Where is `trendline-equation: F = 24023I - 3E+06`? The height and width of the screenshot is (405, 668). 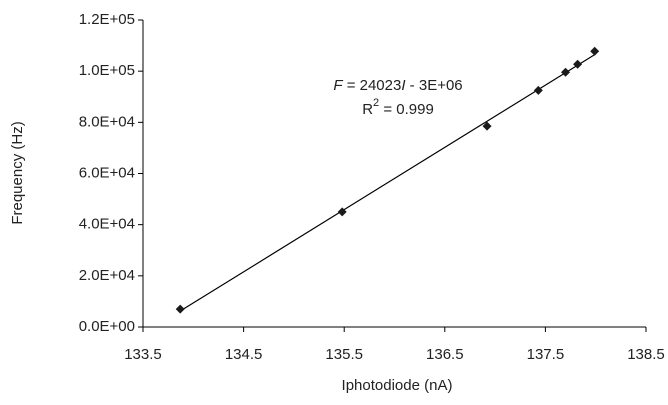 trendline-equation: F = 24023I - 3E+06 is located at coordinates (397, 85).